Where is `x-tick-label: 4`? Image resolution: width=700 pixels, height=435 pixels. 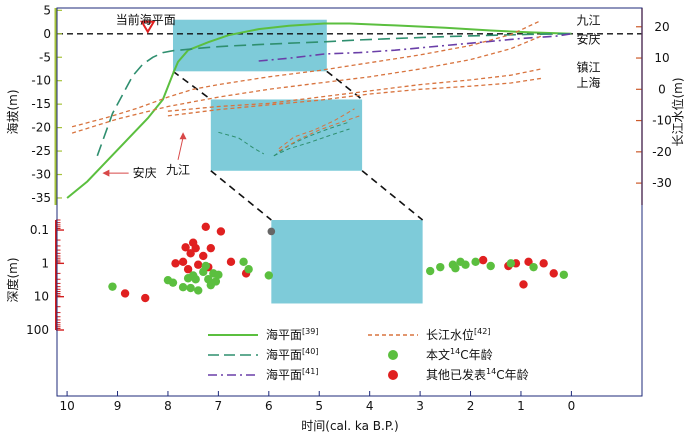 x-tick-label: 4 is located at coordinates (370, 406).